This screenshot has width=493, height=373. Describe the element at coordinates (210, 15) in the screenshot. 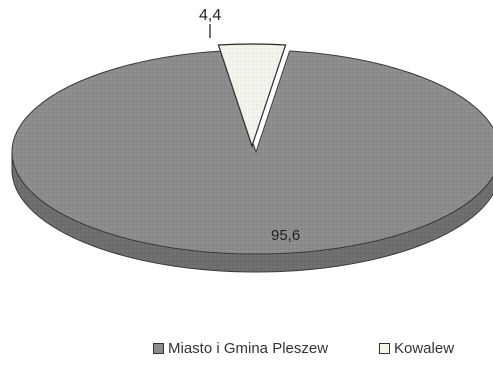

I see `data-label-kowalew: 4,4` at that location.